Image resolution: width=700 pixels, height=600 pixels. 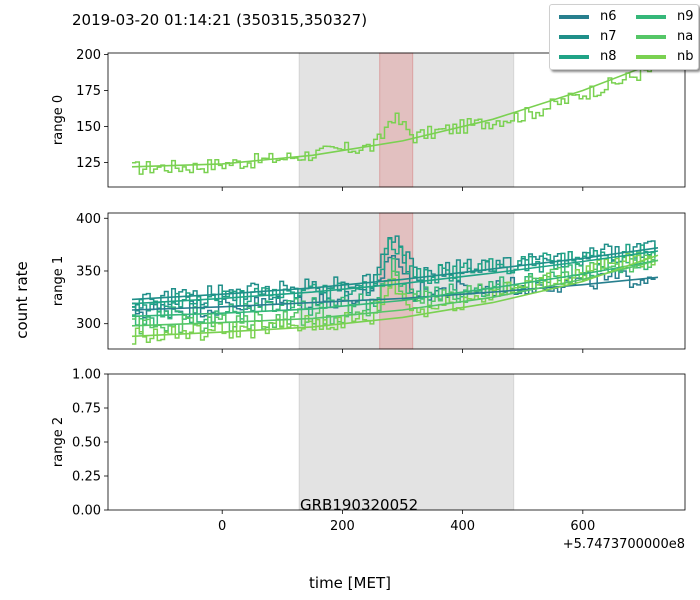 What do you see at coordinates (86, 443) in the screenshot?
I see `y-tick-label: 0.50` at bounding box center [86, 443].